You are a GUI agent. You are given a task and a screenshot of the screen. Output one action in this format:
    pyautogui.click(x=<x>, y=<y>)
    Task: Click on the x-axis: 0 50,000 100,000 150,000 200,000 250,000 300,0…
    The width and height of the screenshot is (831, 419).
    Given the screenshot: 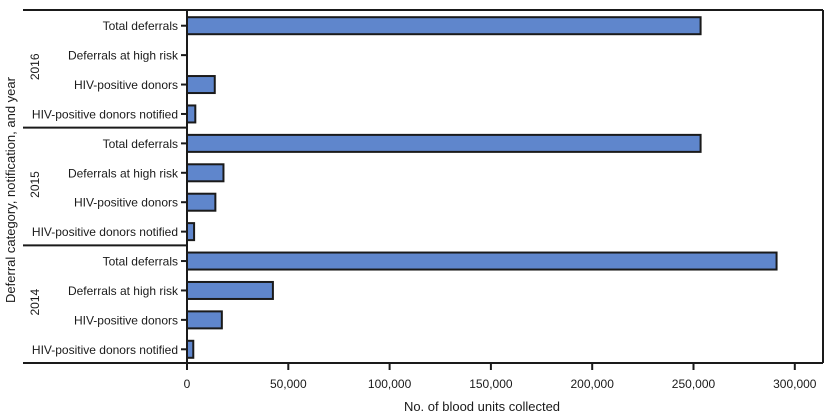 What is the action you would take?
    pyautogui.click(x=500, y=377)
    